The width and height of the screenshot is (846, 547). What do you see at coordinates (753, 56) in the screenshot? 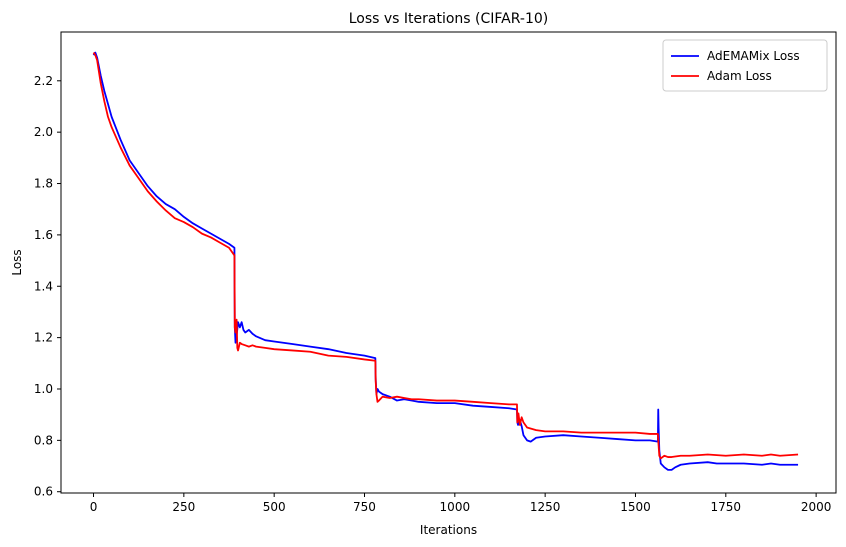
I see `legend-label-ademamix: AdEMAMix Loss` at bounding box center [753, 56].